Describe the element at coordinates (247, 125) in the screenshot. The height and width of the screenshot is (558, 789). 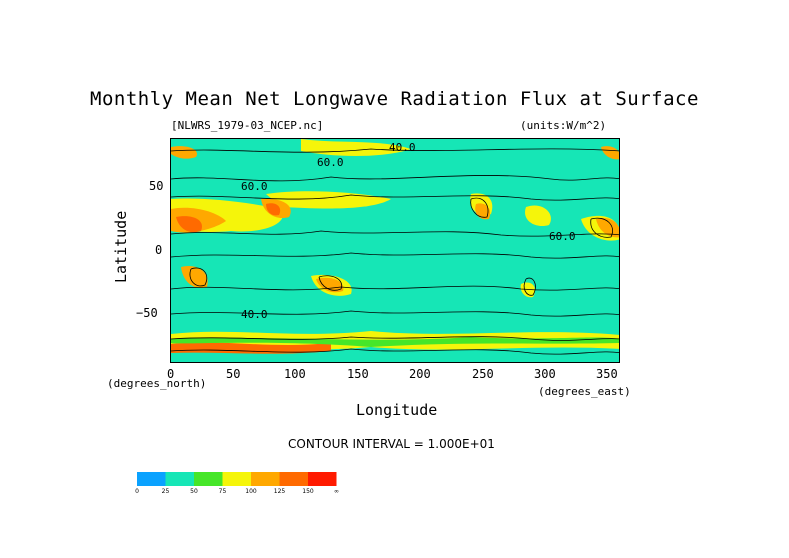
I see `file-label: [NLWRS_1979-03_NCEP.nc]` at that location.